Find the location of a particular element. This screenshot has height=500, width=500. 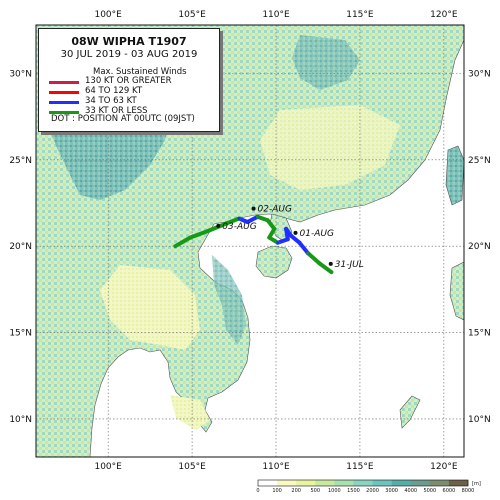

legend-swatch-34kt is located at coordinates (64, 102).